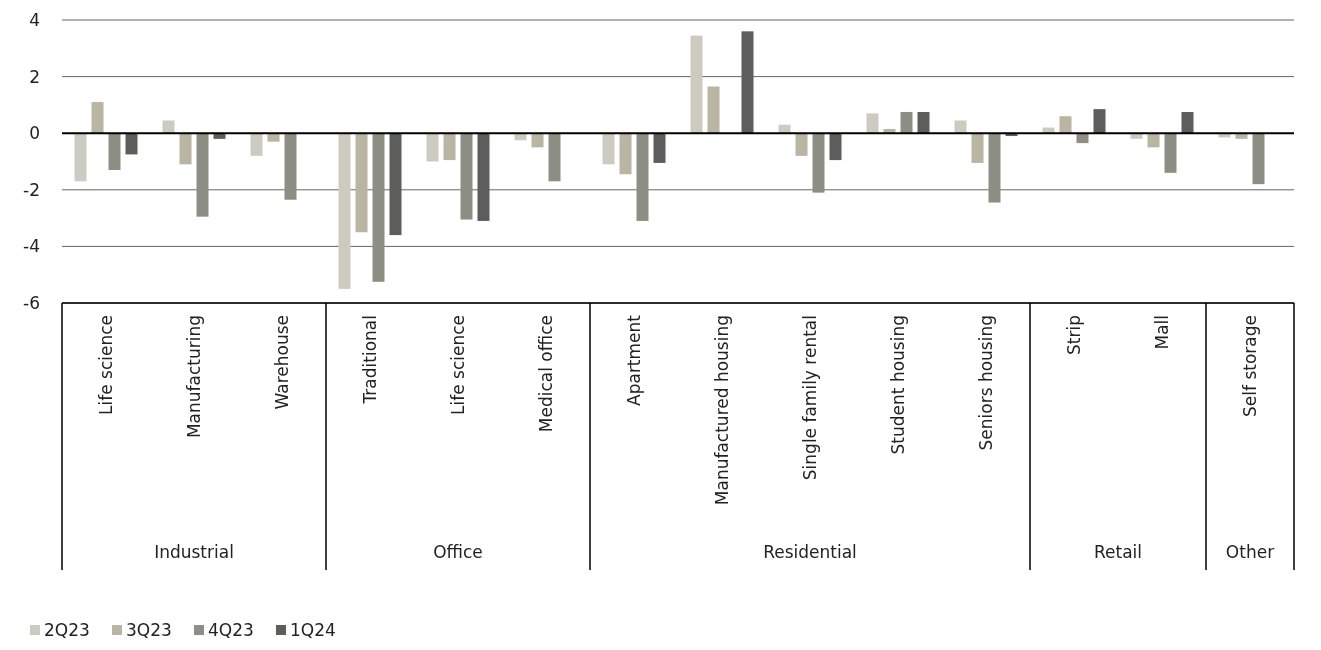  I want to click on x-tick-label: Manufactured housing, so click(722, 410).